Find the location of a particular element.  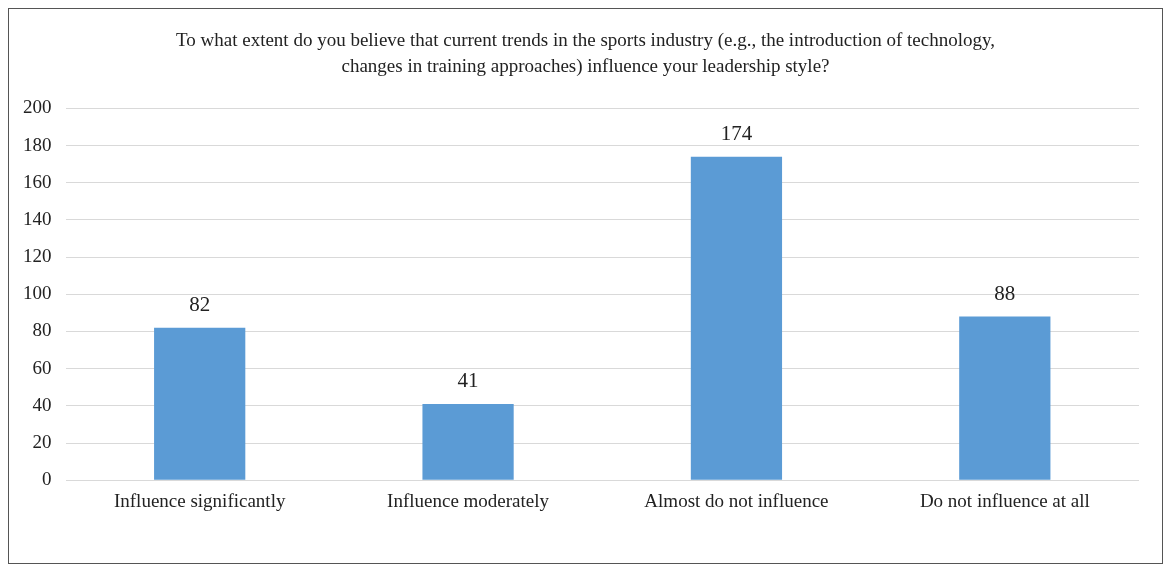

y-tick-label: 160 is located at coordinates (37, 181).